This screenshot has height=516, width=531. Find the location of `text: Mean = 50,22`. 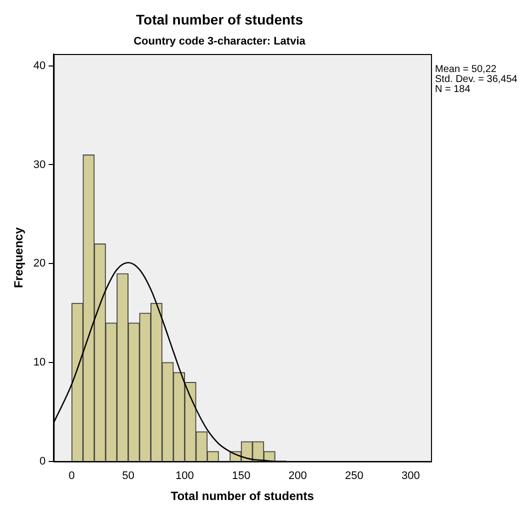

text: Mean = 50,22 is located at coordinates (466, 69).